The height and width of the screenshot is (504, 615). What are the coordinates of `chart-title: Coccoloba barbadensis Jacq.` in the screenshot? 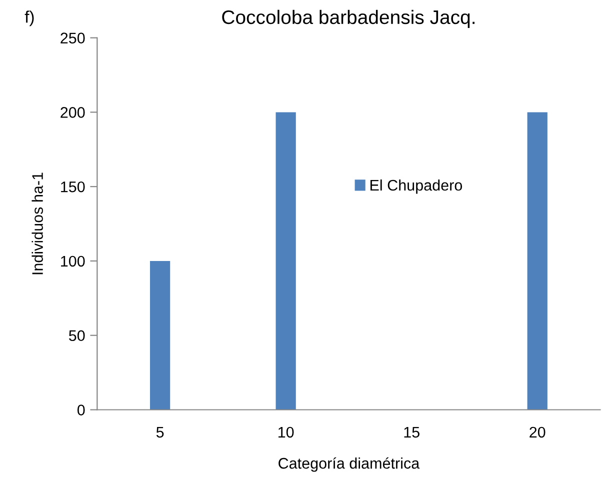 It's located at (348, 19).